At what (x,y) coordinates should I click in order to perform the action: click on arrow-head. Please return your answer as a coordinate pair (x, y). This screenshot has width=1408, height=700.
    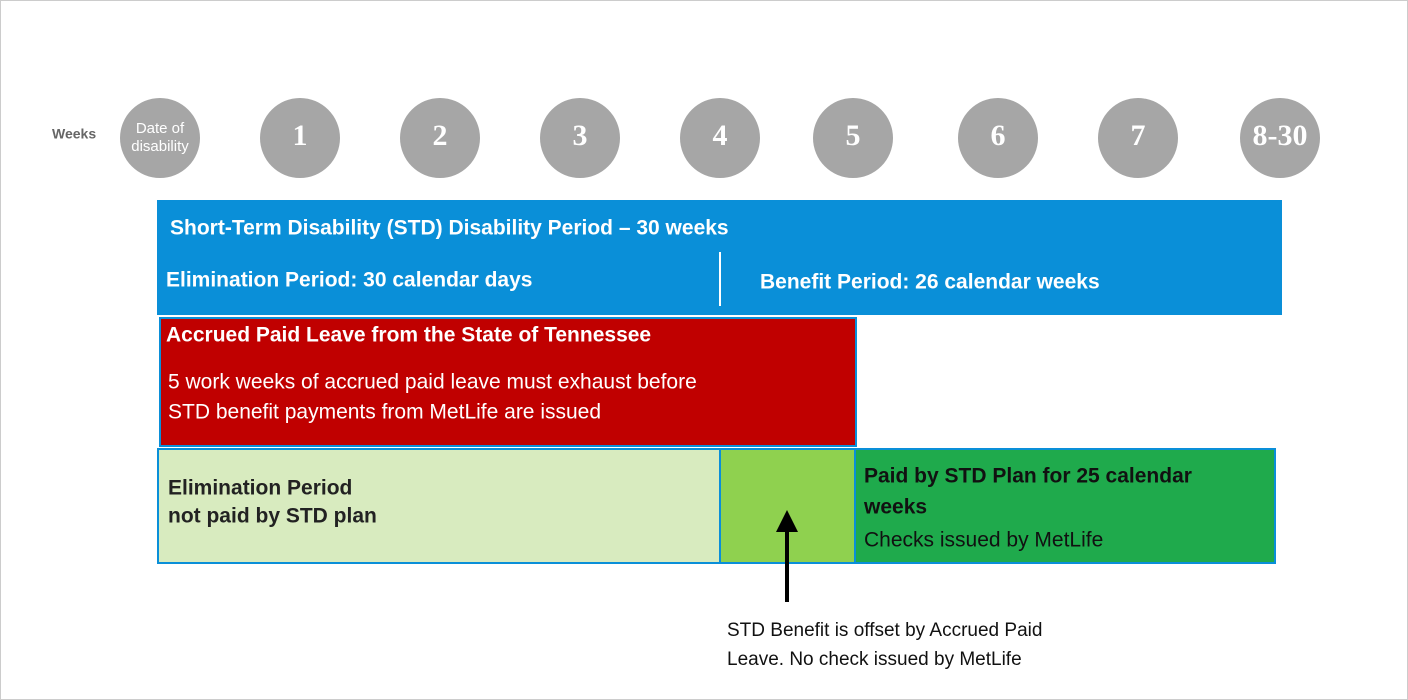
    Looking at the image, I should click on (787, 521).